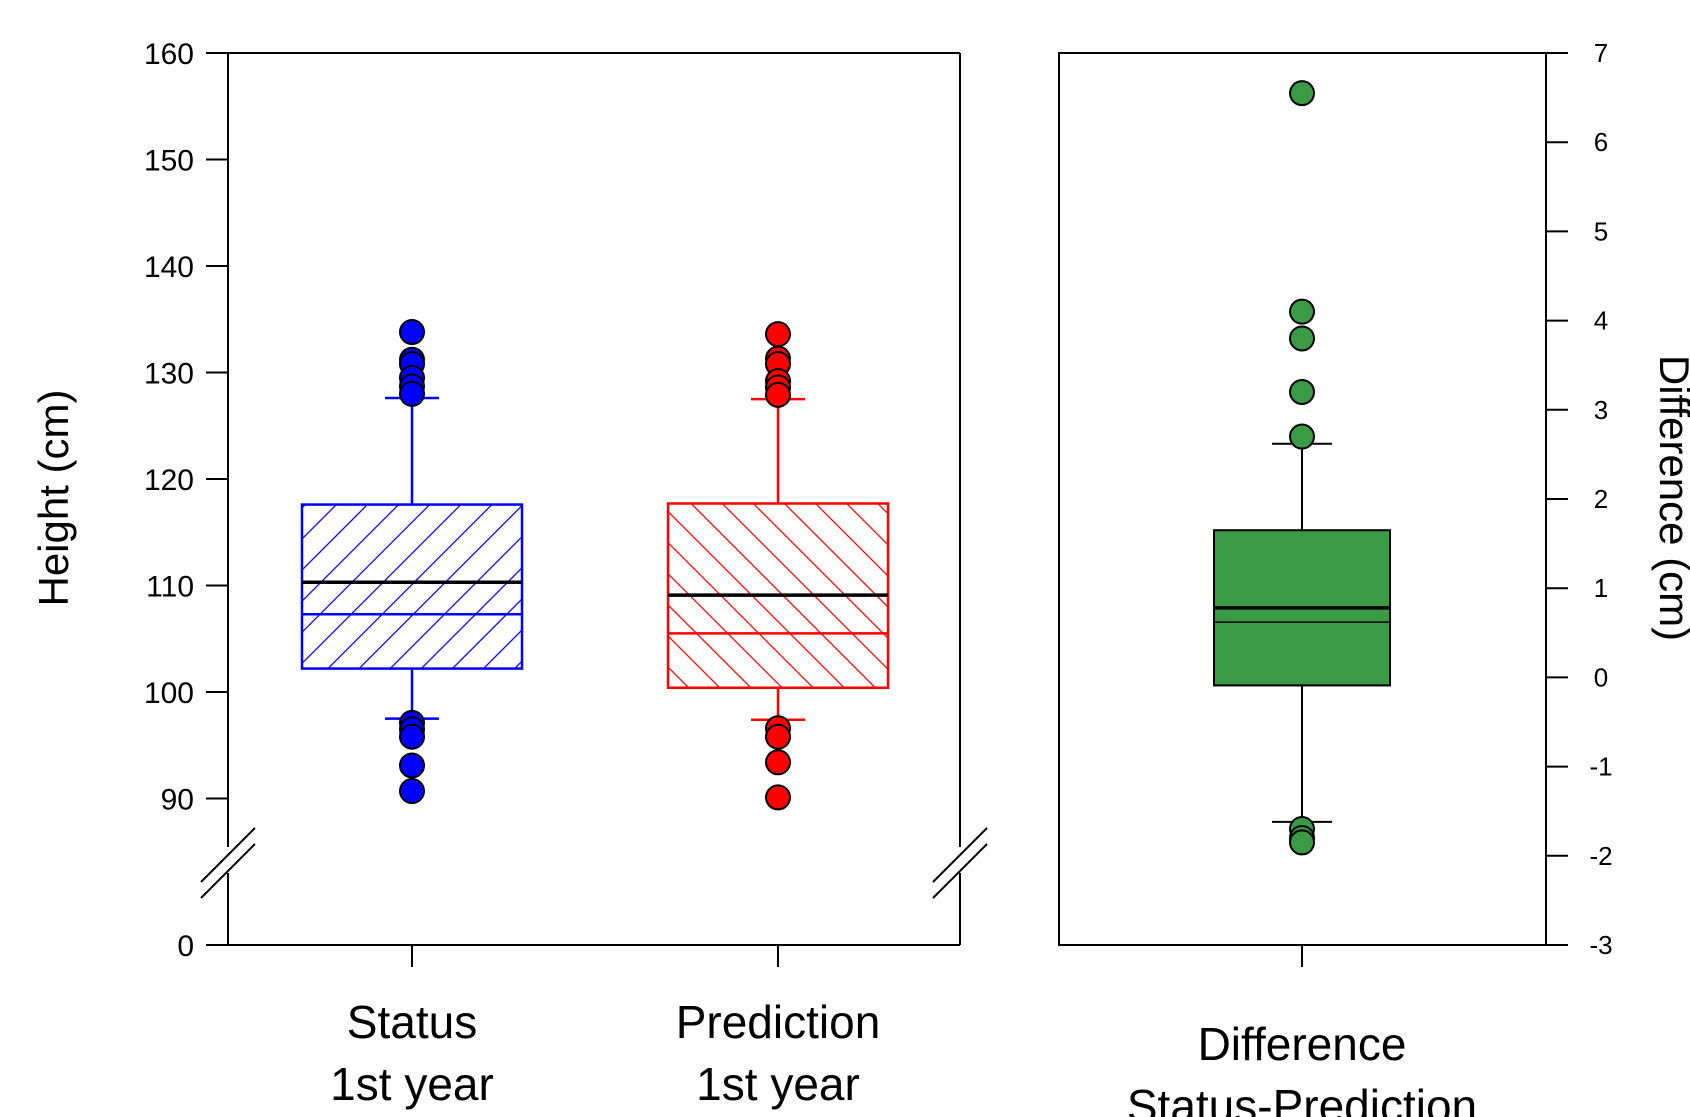 Image resolution: width=1690 pixels, height=1117 pixels. Describe the element at coordinates (1601, 410) in the screenshot. I see `y-tick-label-right: 3` at that location.